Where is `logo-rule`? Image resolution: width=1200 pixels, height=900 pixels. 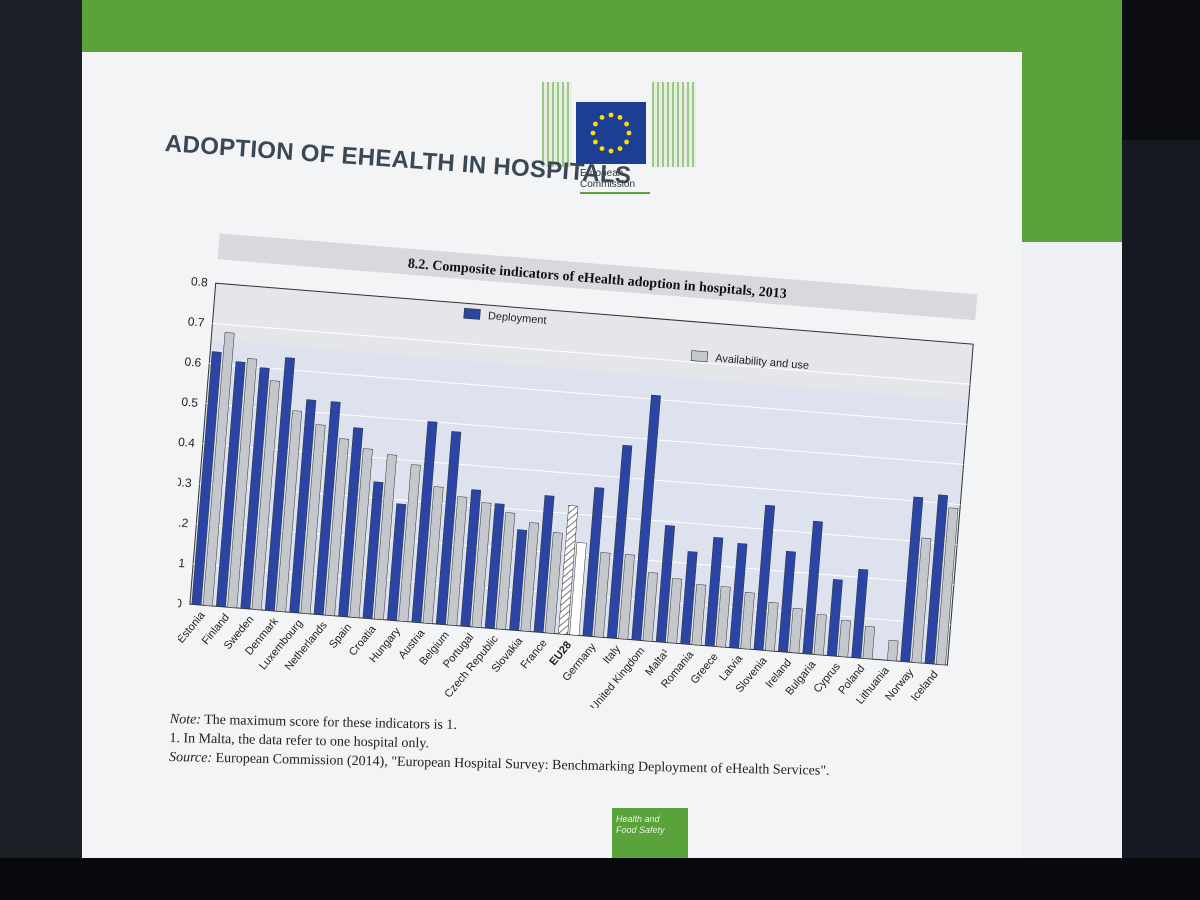
logo-rule is located at coordinates (615, 193).